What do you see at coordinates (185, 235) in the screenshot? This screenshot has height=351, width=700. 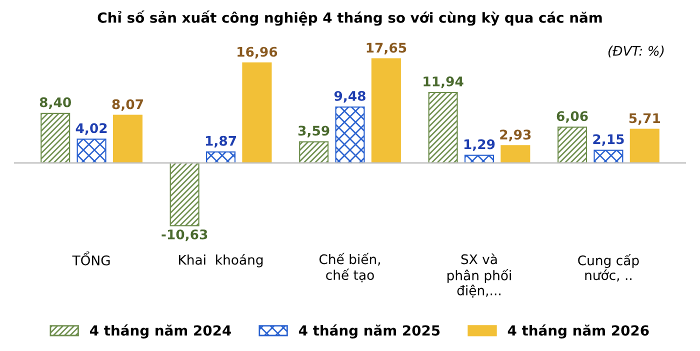 I see `data-label: -10,63` at bounding box center [185, 235].